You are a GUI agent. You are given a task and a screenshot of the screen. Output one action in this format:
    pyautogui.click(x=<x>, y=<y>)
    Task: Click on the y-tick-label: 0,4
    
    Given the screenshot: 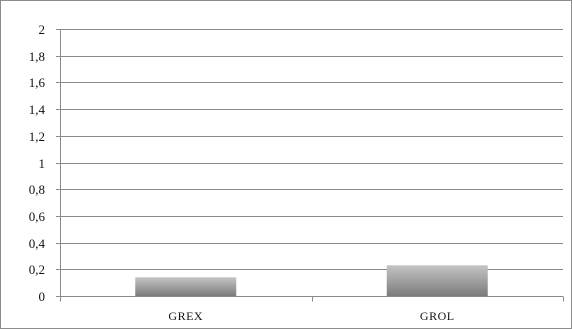 What is the action you would take?
    pyautogui.click(x=37, y=243)
    